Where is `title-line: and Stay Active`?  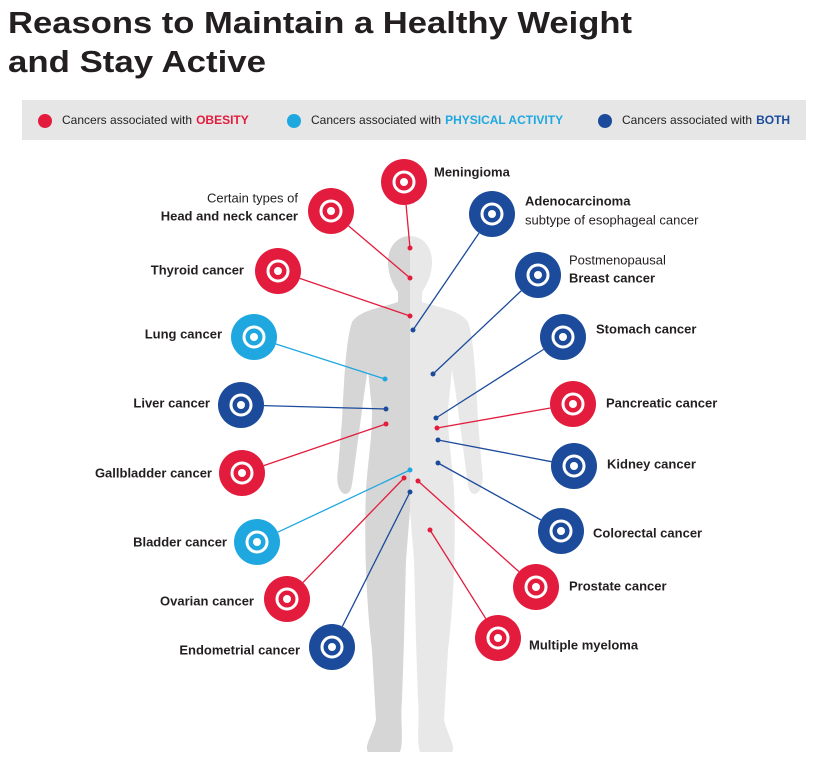
title-line: and Stay Active is located at coordinates (137, 61).